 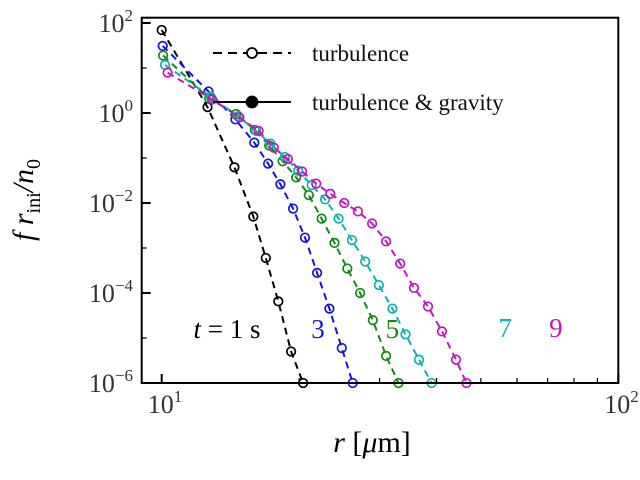 I want to click on time-label-3s: 3, so click(x=318, y=329).